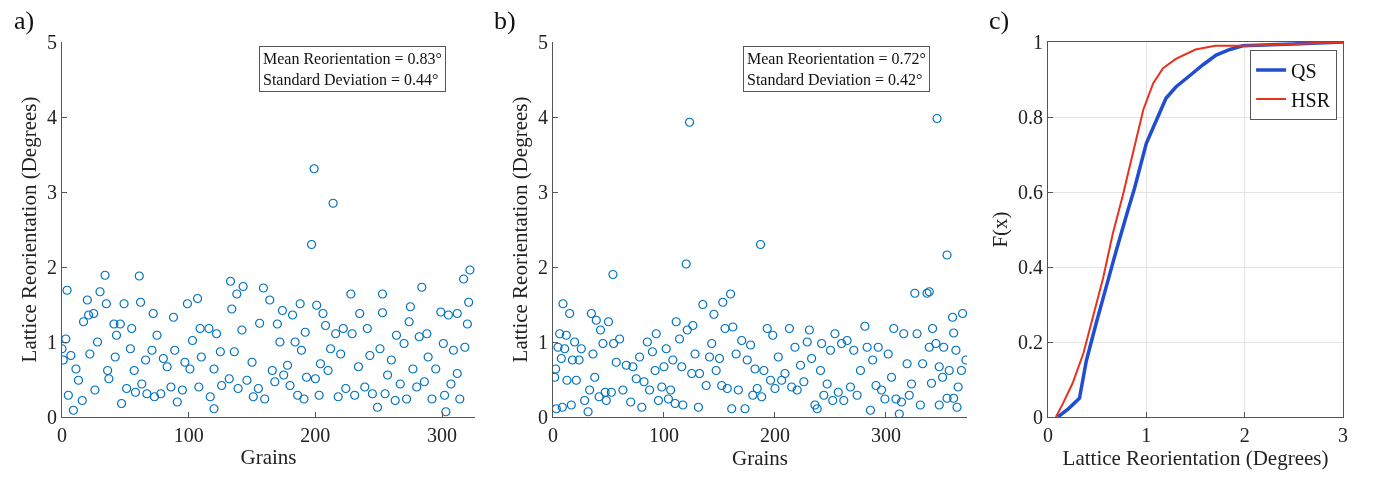  Describe the element at coordinates (836, 58) in the screenshot. I see `annotation: Mean Reorientation = 0.72°` at that location.